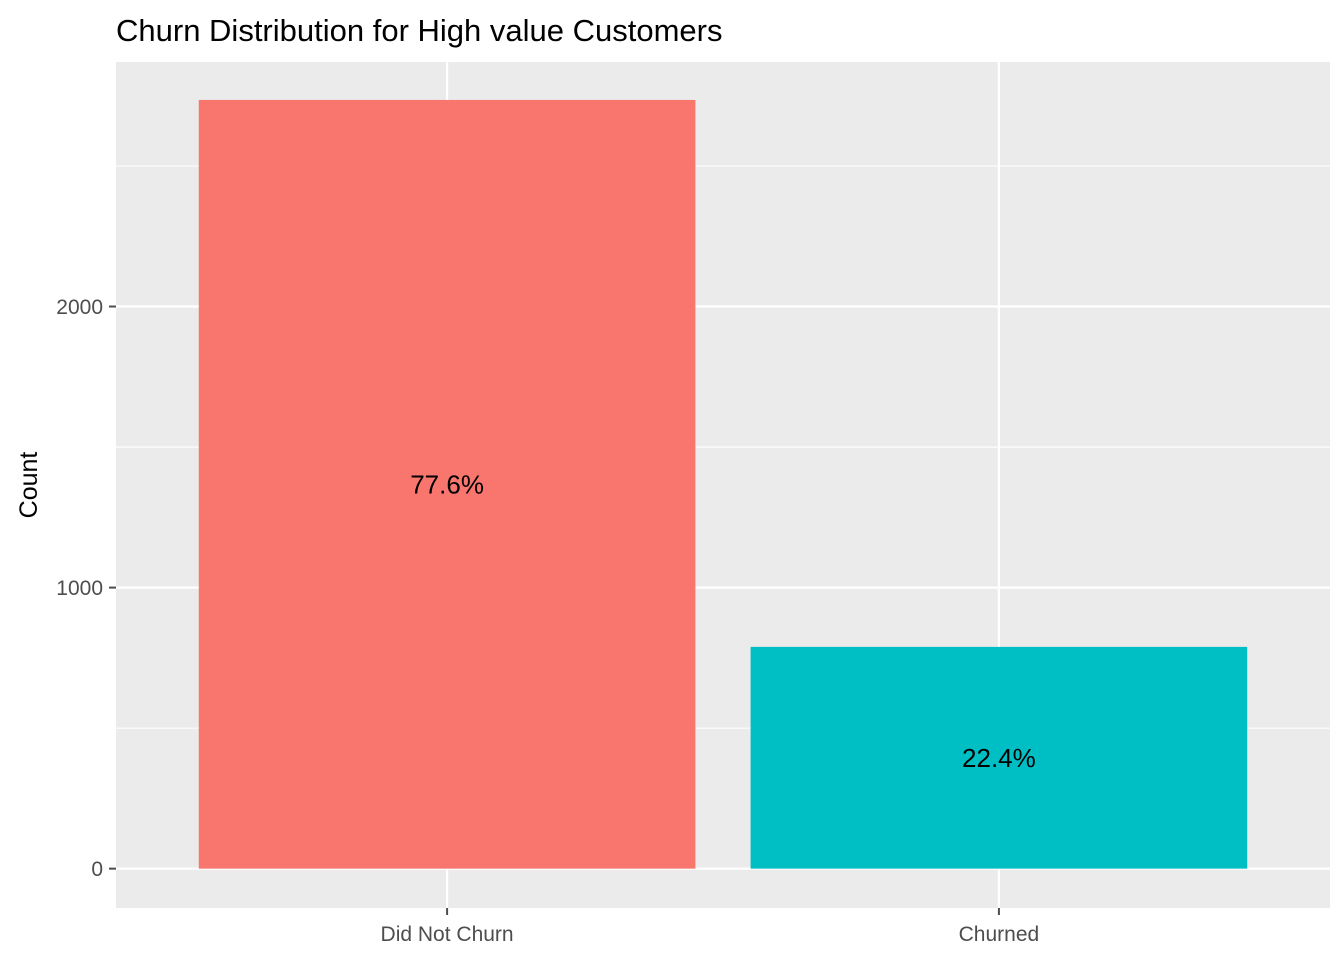  What do you see at coordinates (447, 934) in the screenshot?
I see `x-tick-label: Did Not Churn` at bounding box center [447, 934].